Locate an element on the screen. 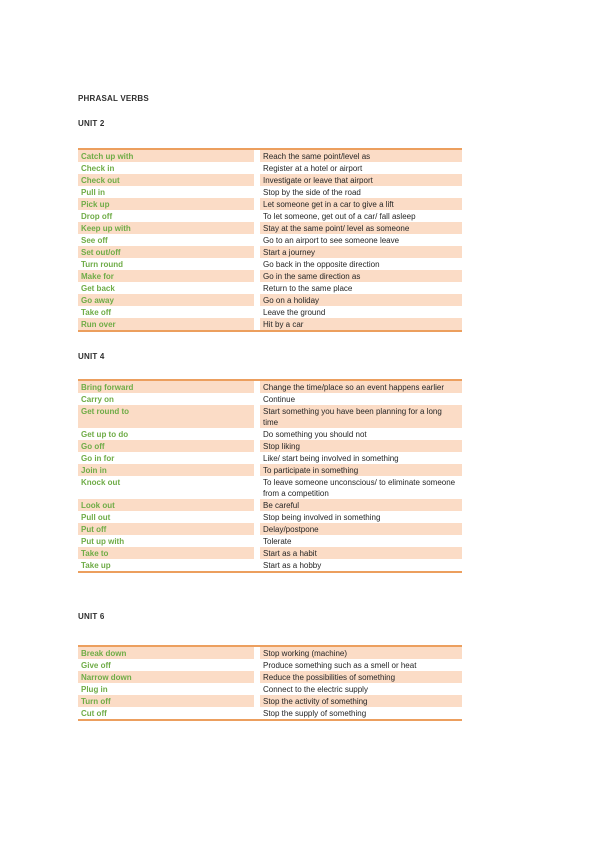 This screenshot has height=848, width=600. phrasal-verb: Take to is located at coordinates (166, 553).